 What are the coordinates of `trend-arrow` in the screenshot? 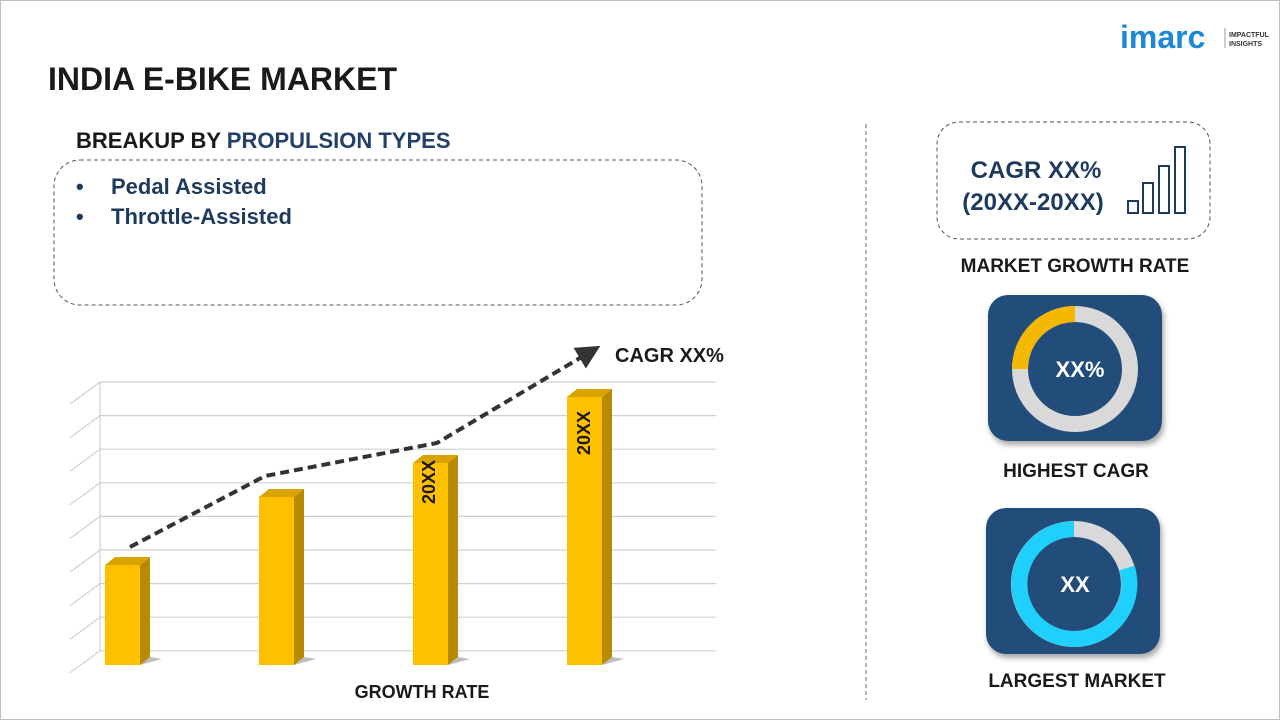 It's located at (365, 447).